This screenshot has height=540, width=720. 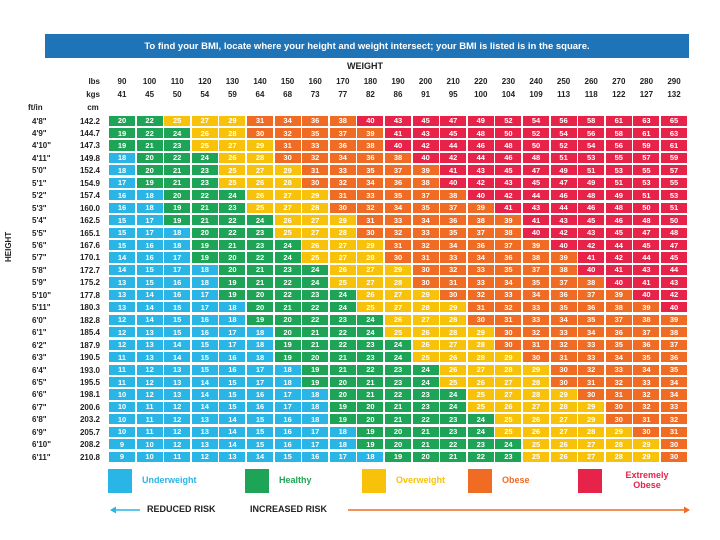 I want to click on bmi-cell: 61, so click(x=674, y=145).